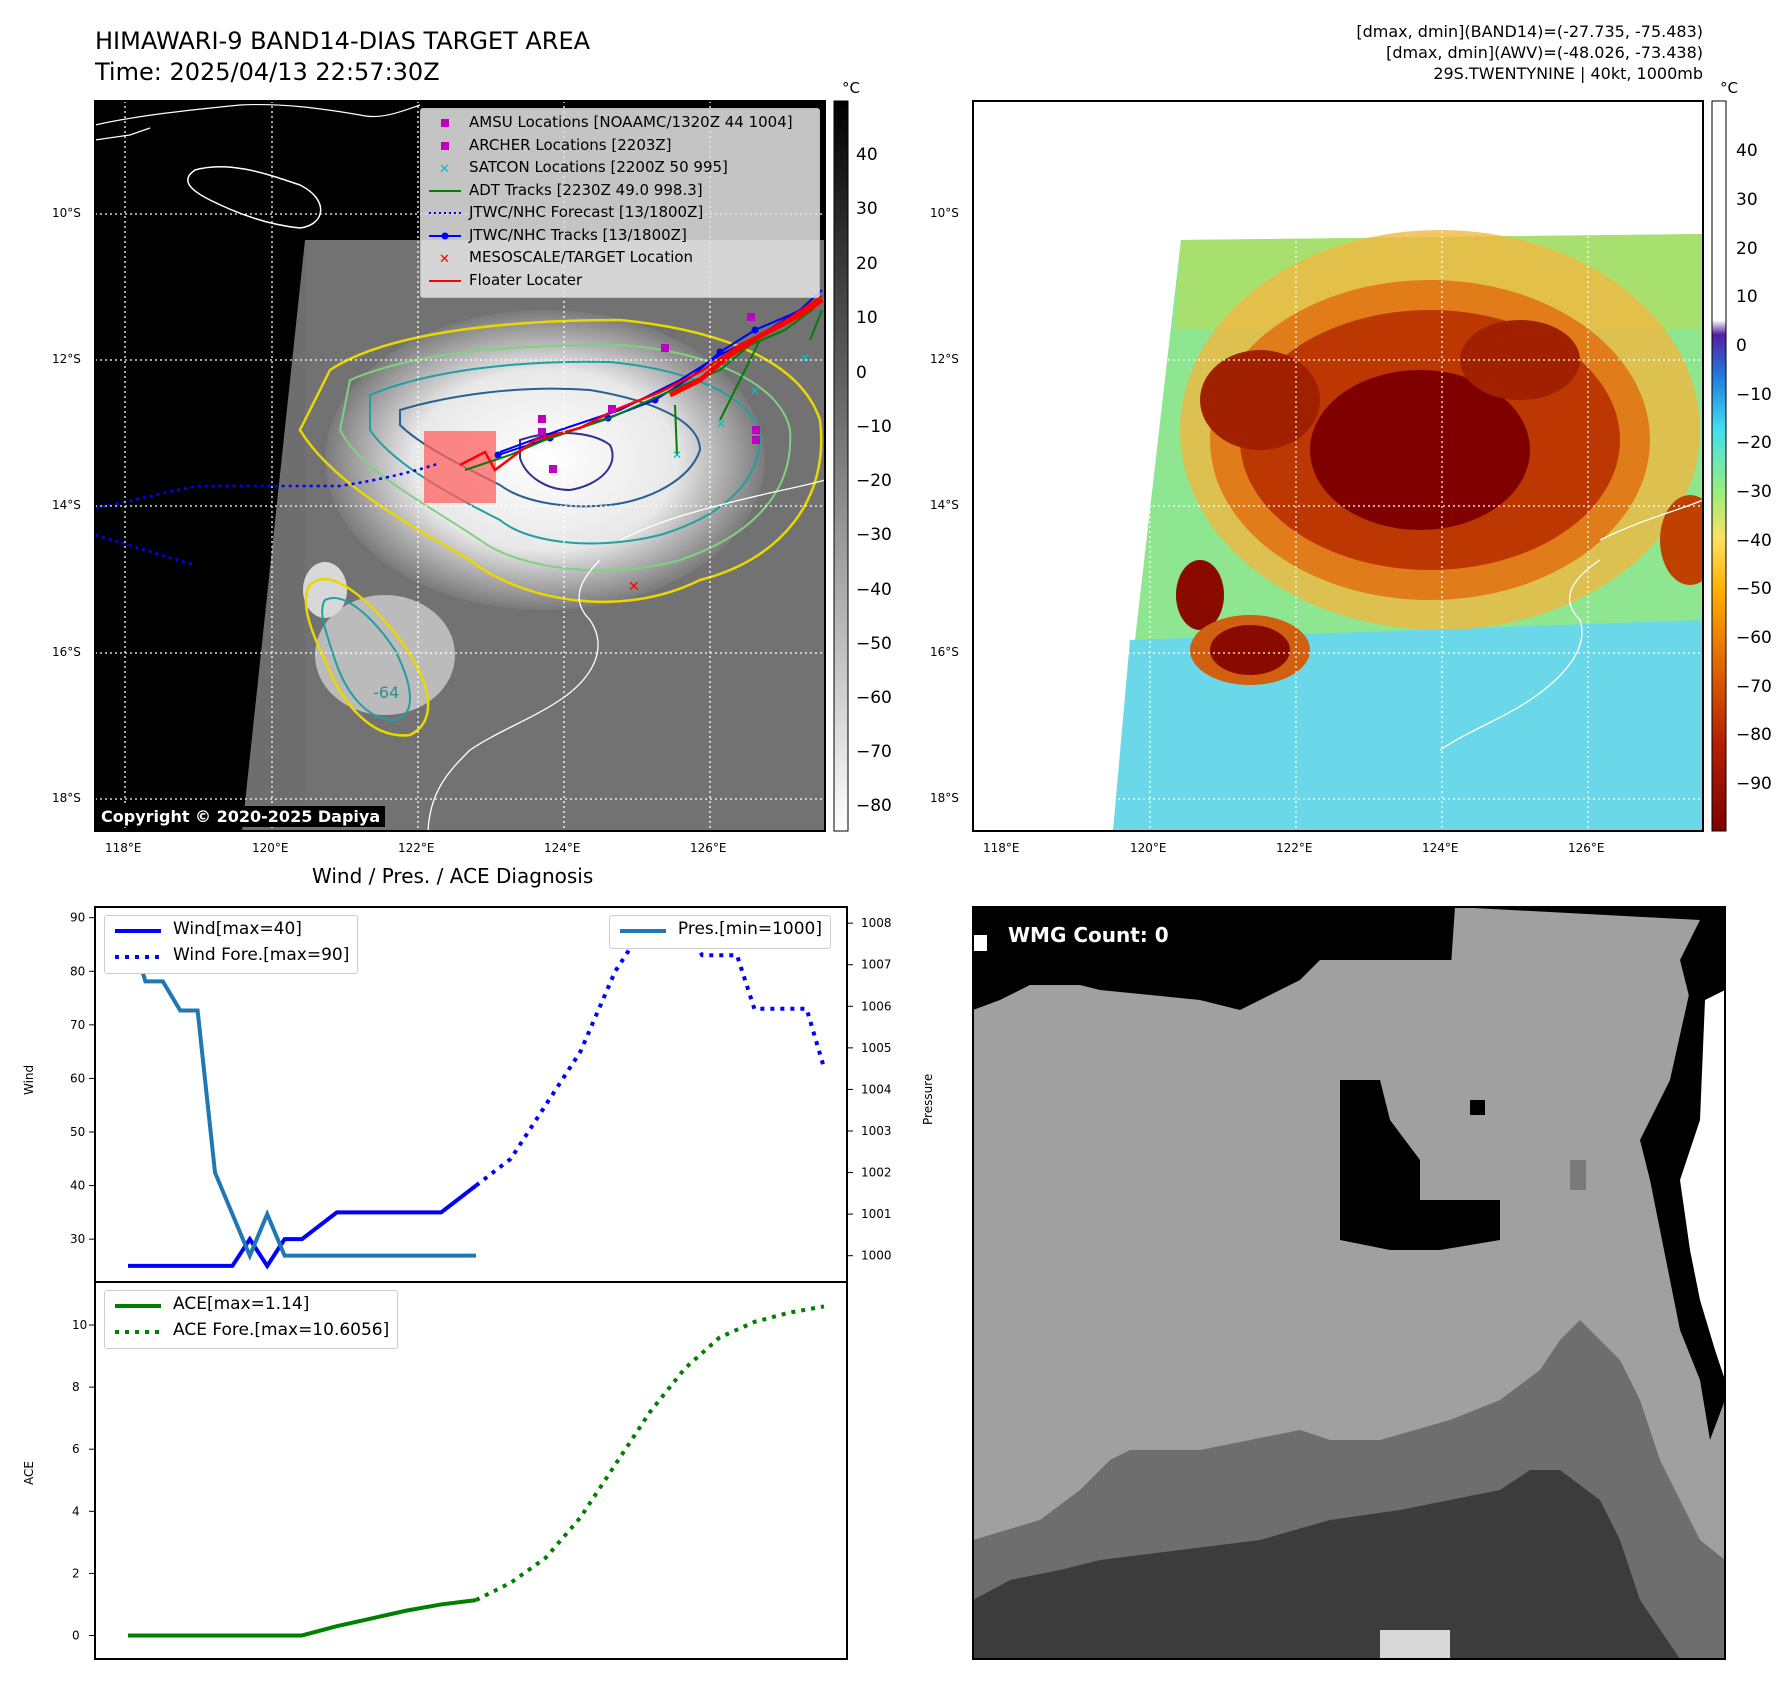  What do you see at coordinates (708, 848) in the screenshot?
I see `map1-lon-tick: 126°E` at bounding box center [708, 848].